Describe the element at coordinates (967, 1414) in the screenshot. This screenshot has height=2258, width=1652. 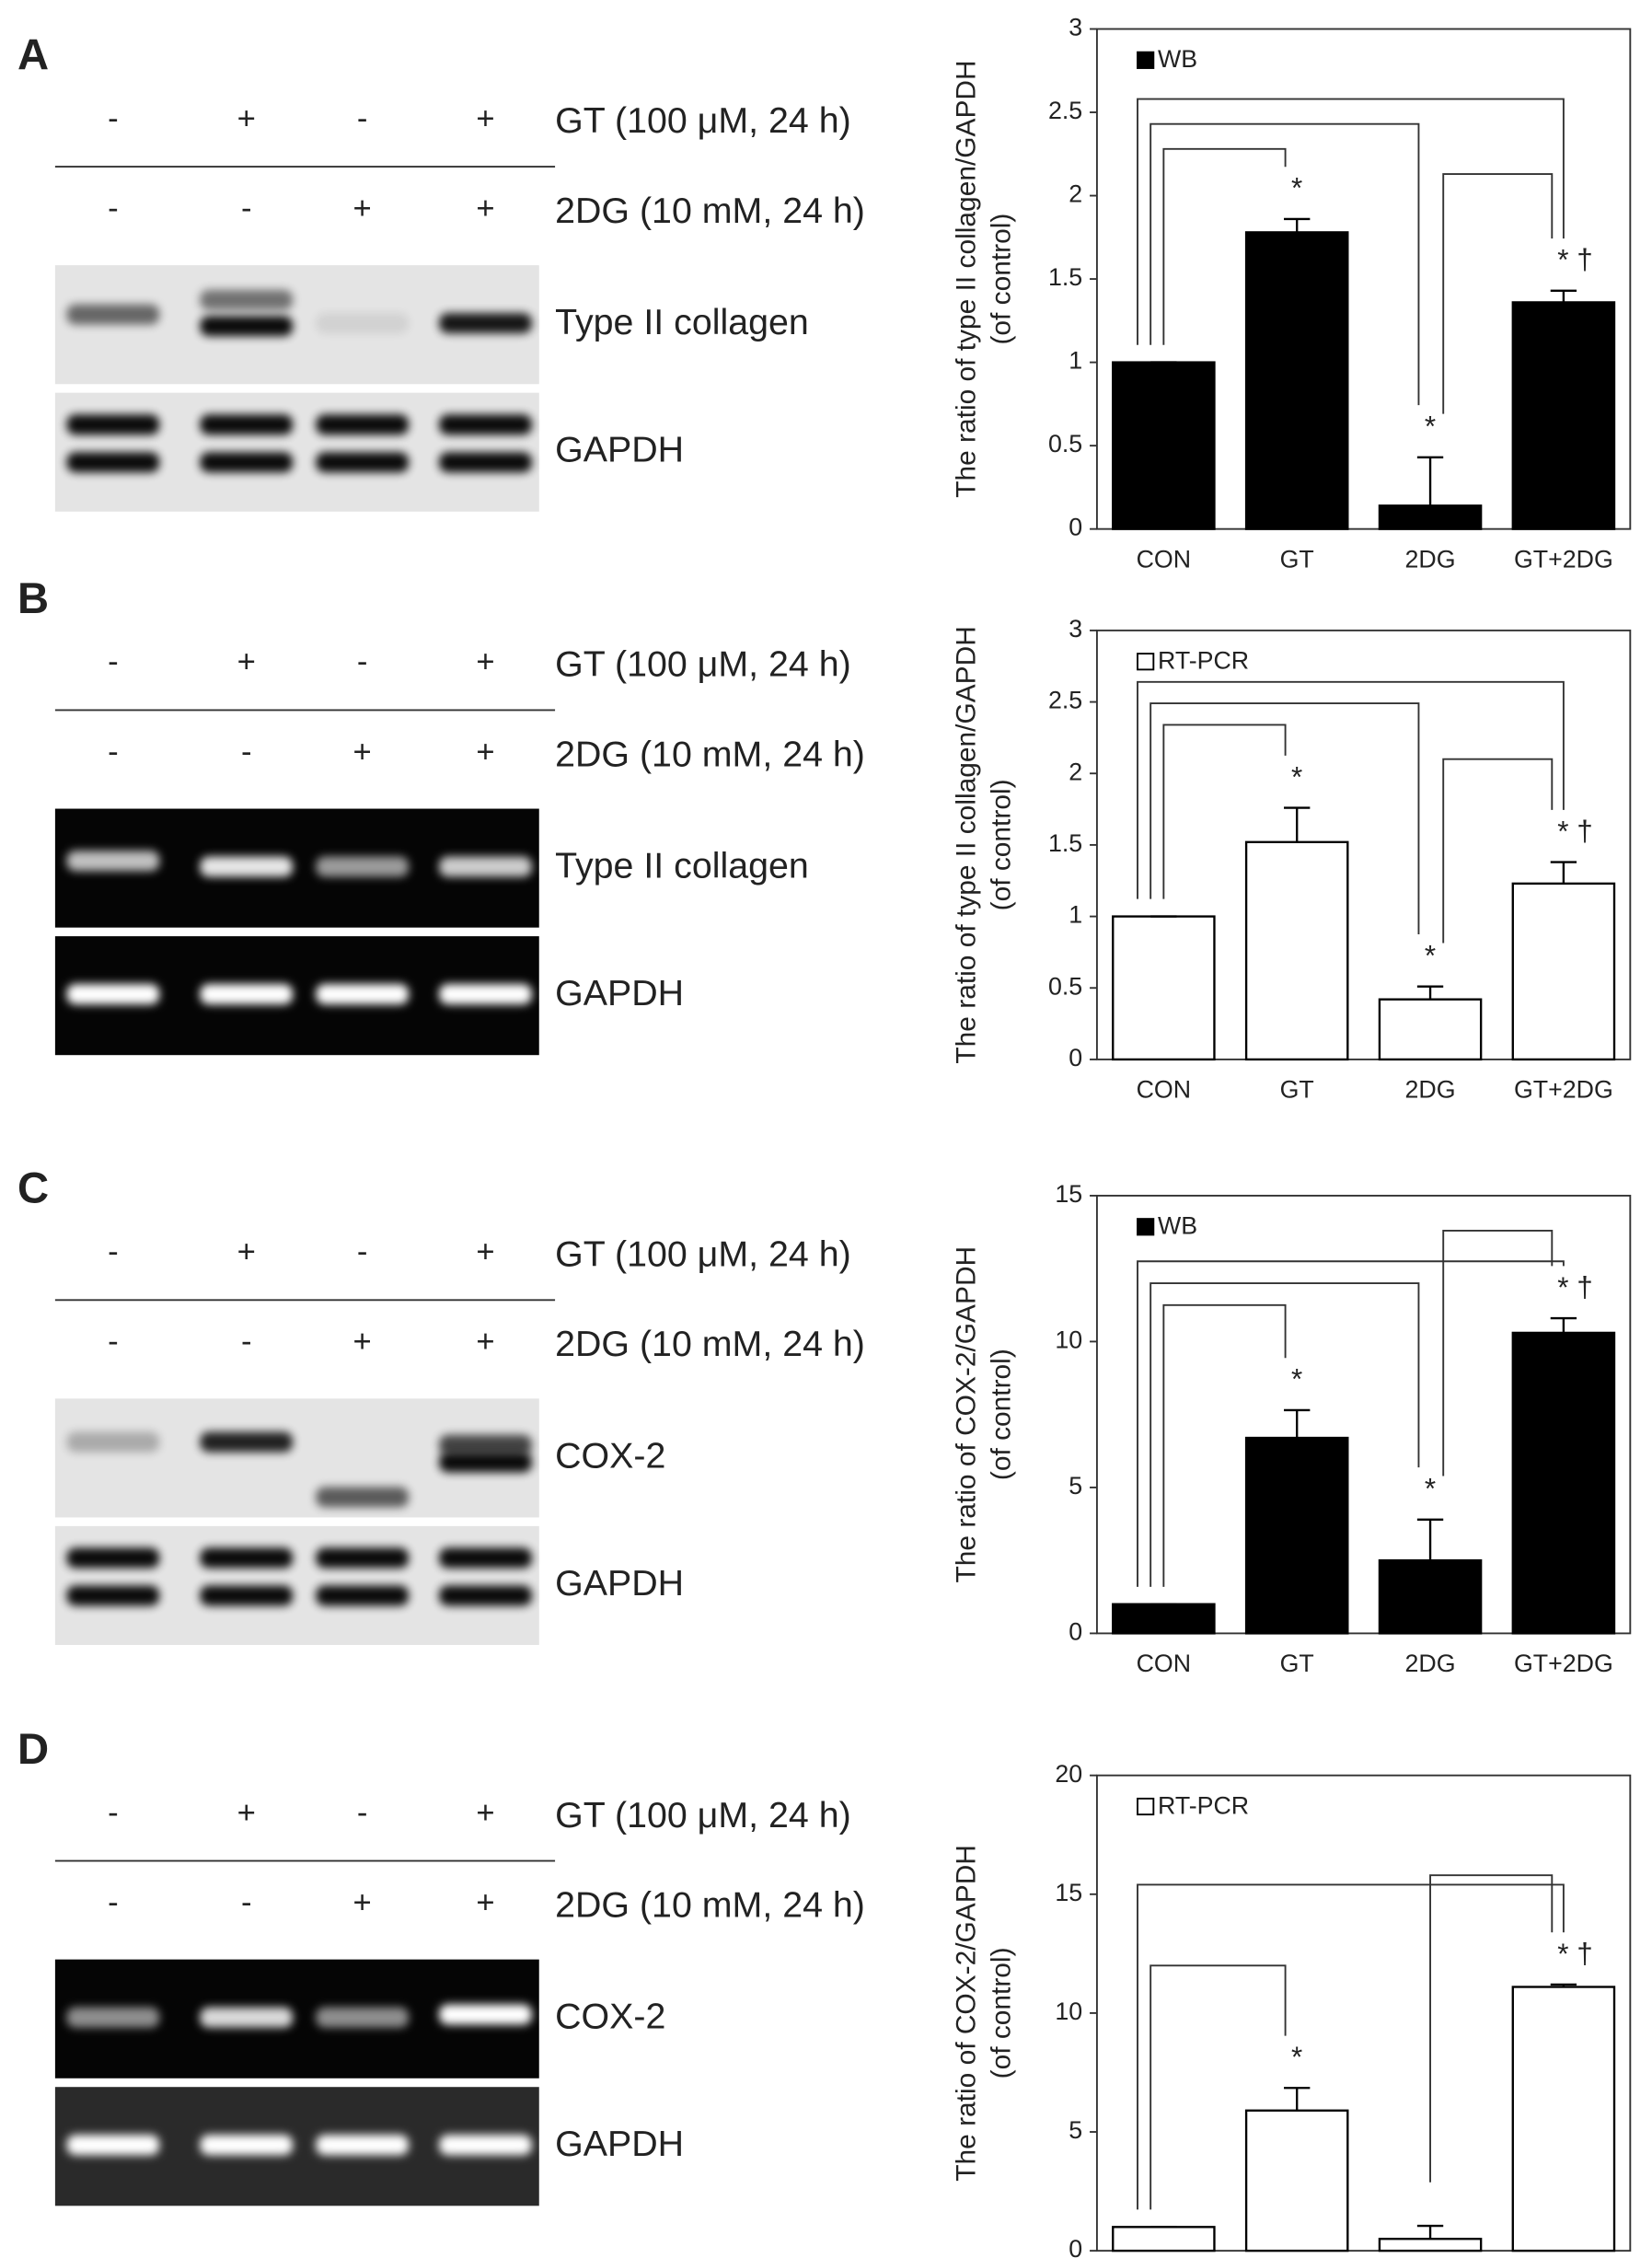
I see `y-axis-label: The ratio of COX-2/GAPDH` at that location.